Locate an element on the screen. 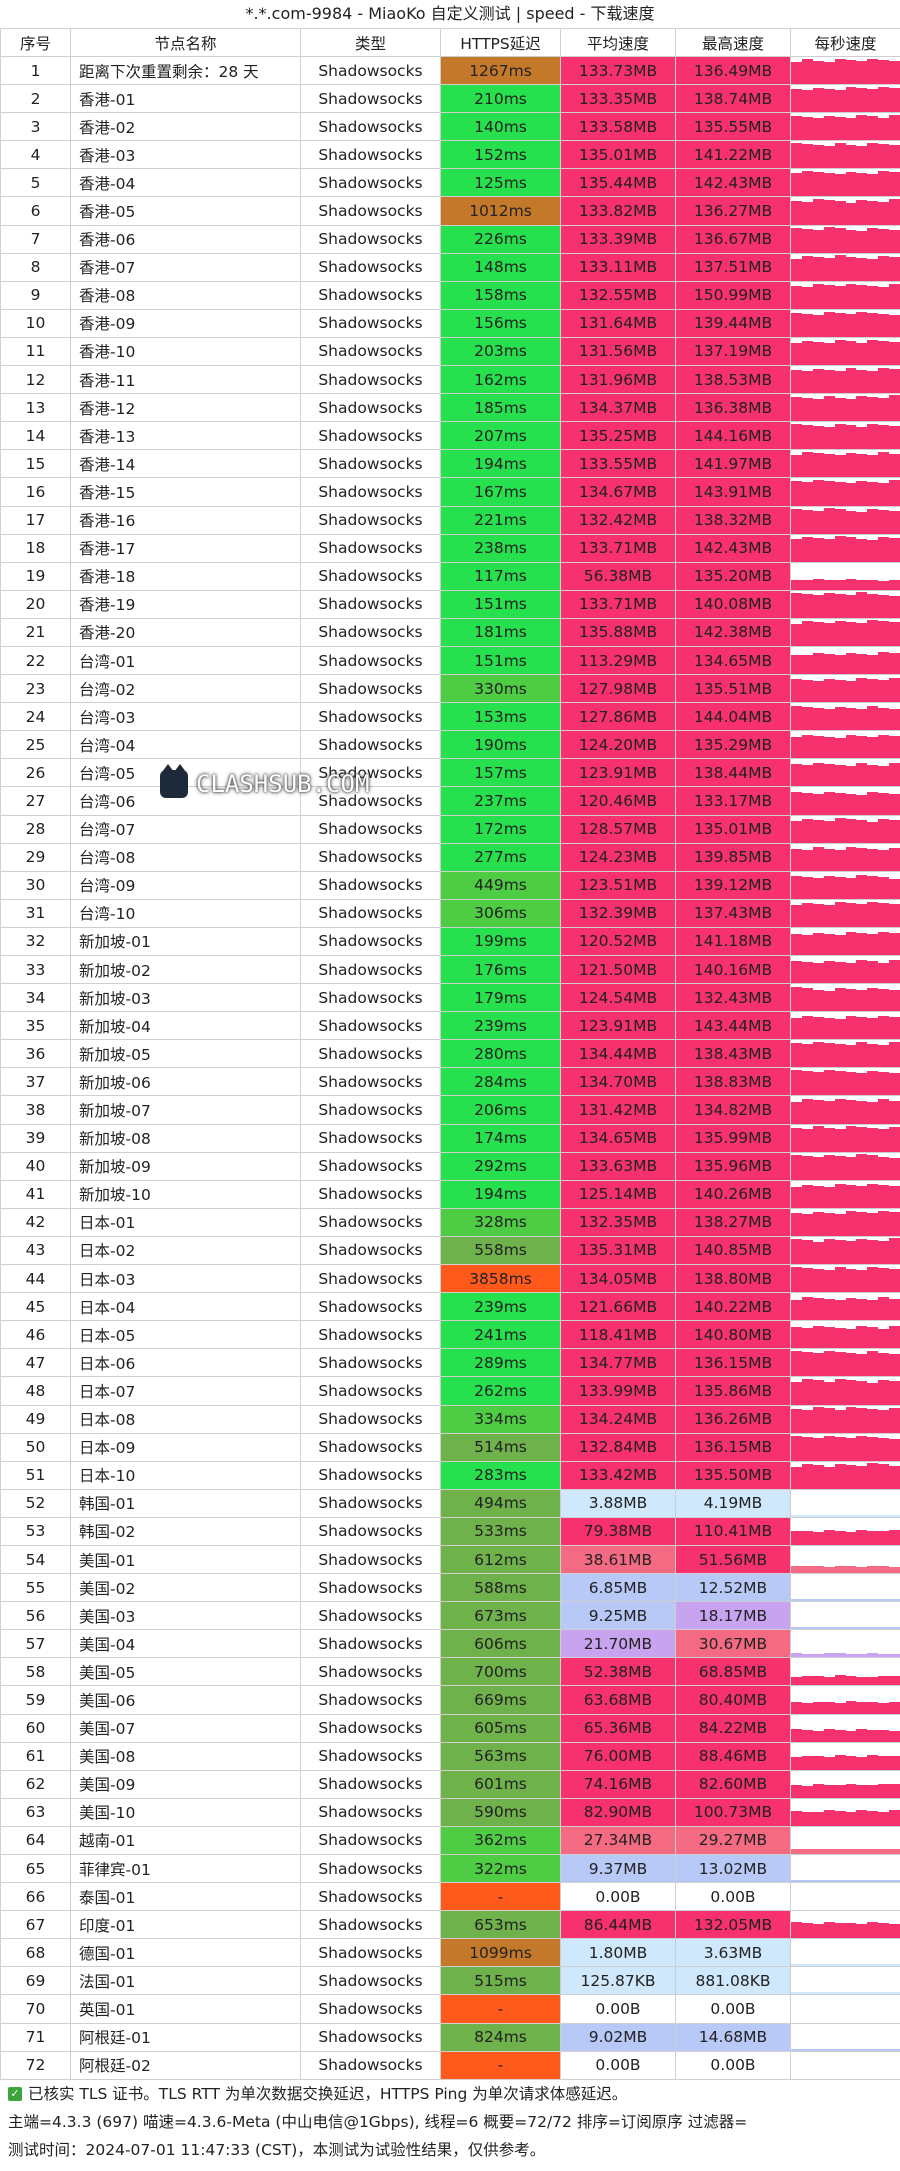  cell-node-name: 香港-19 is located at coordinates (185, 604).